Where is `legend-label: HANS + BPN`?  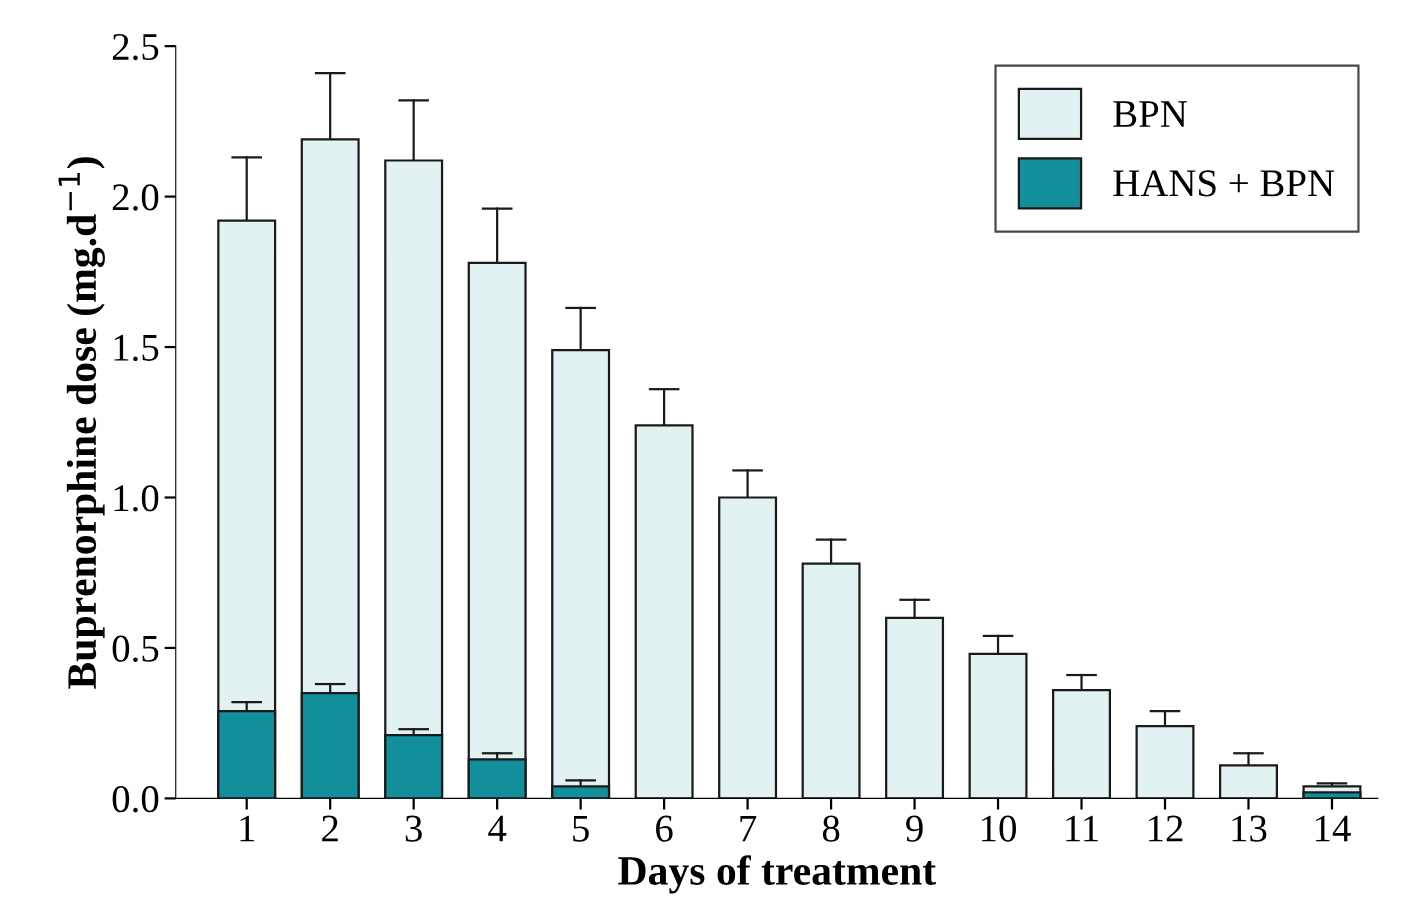
legend-label: HANS + BPN is located at coordinates (1224, 183).